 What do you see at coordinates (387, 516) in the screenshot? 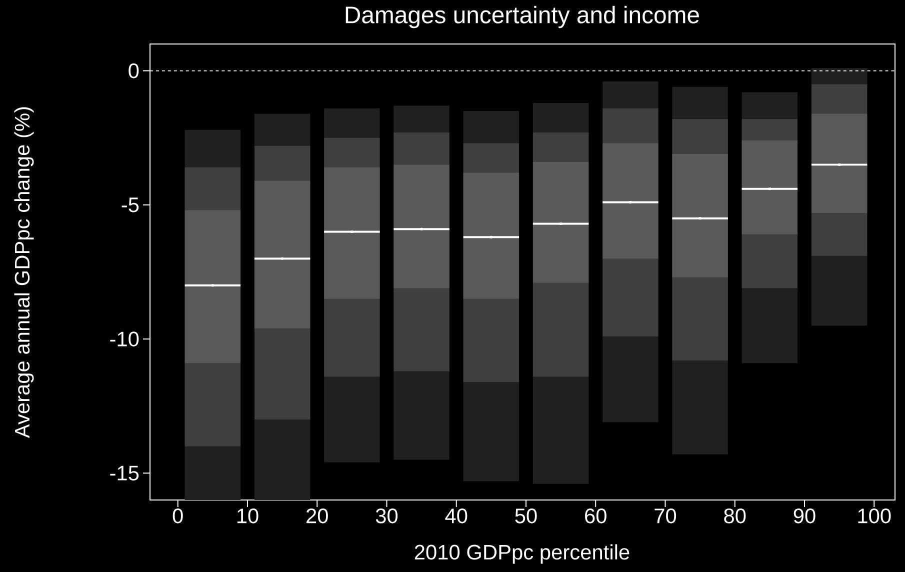
I see `x-tick-label: 30` at bounding box center [387, 516].